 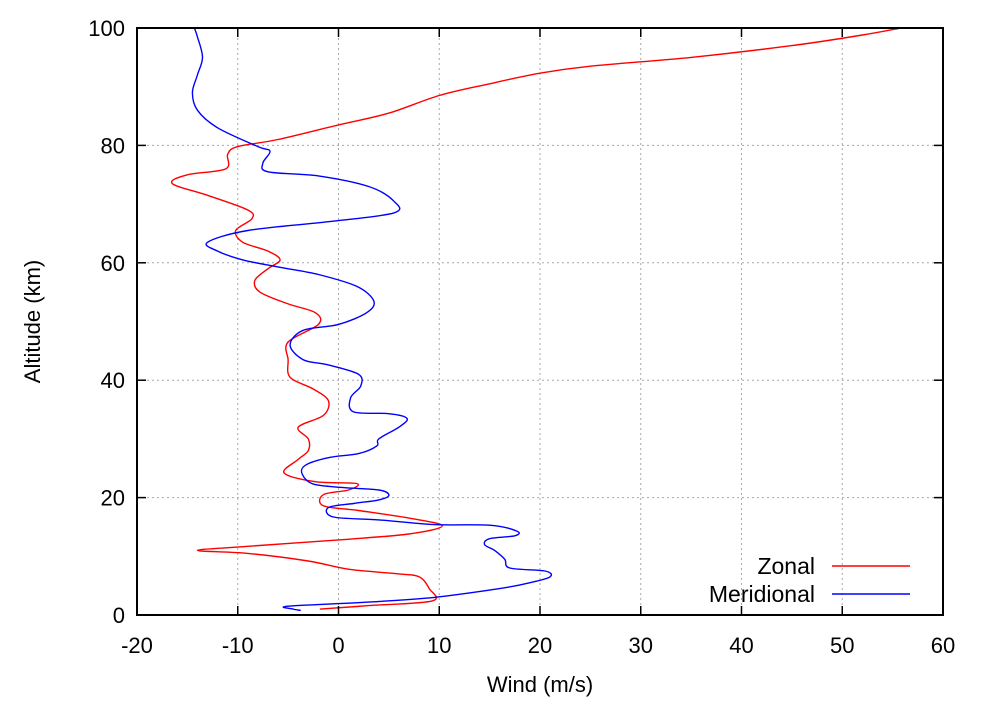 I want to click on legend-label-zonal: Zonal, so click(x=786, y=566).